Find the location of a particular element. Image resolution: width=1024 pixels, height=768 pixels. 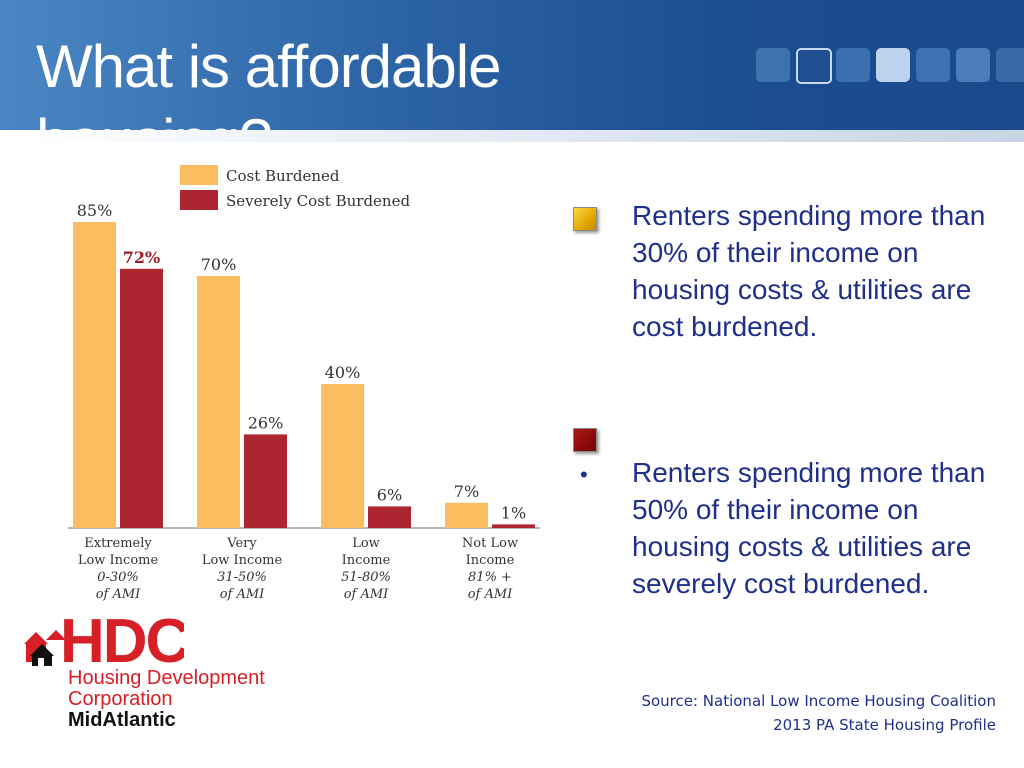

logo-line-2: Corporation is located at coordinates (120, 699).